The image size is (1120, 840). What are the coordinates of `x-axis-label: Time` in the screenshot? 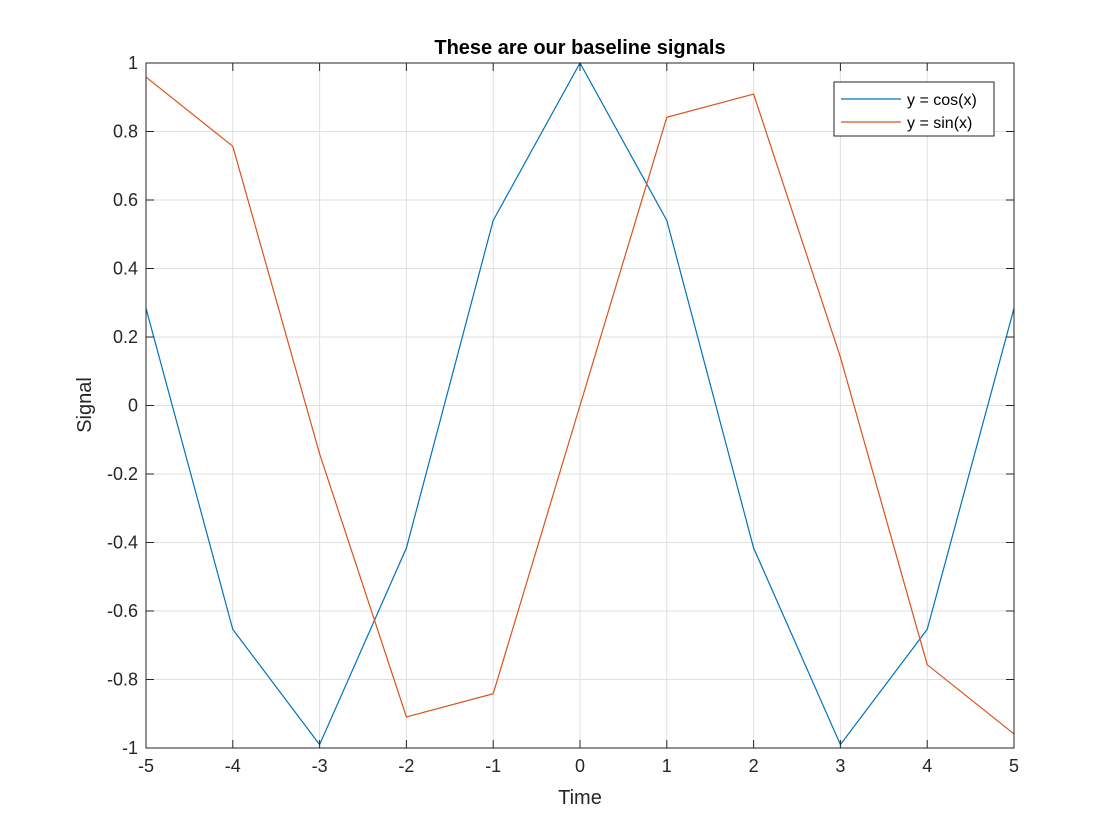 It's located at (580, 798).